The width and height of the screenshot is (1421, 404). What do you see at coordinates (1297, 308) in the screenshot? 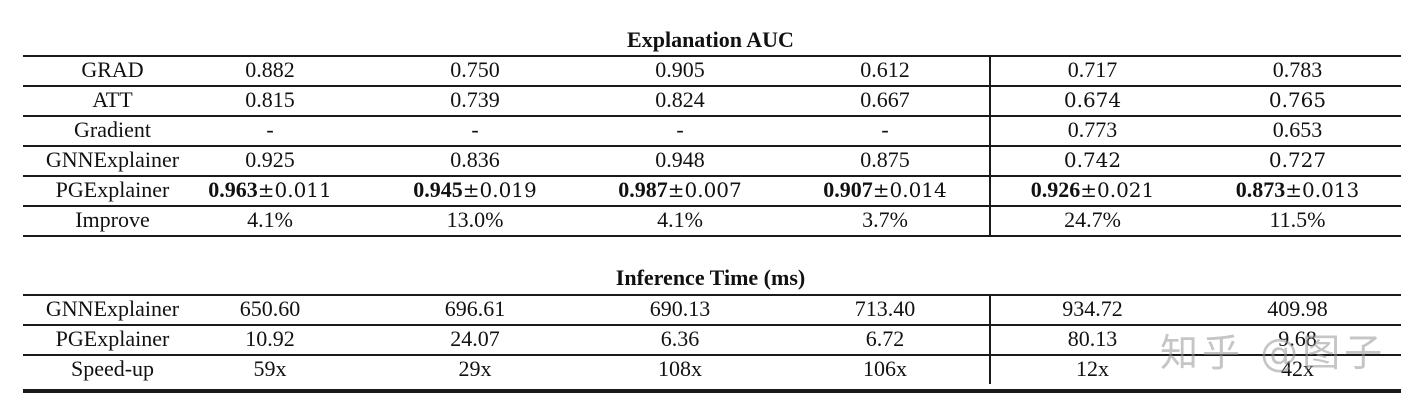
I see `table-cell: 409.98` at bounding box center [1297, 308].